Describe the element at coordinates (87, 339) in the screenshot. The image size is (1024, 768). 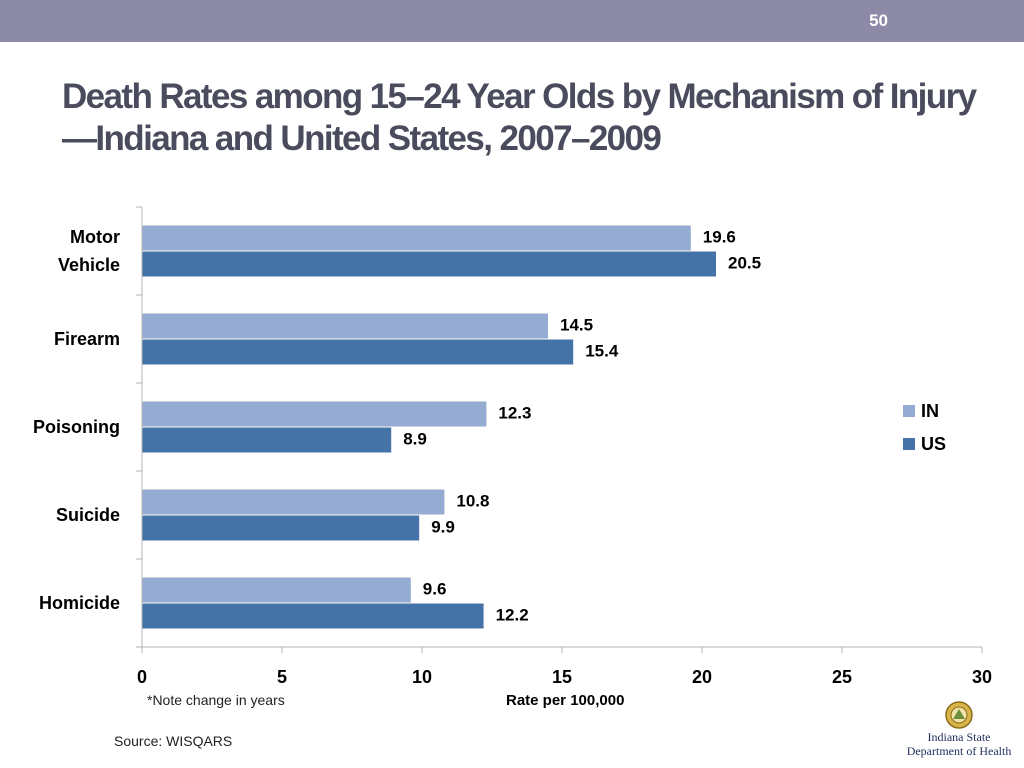
I see `category-label-1: Firearm` at that location.